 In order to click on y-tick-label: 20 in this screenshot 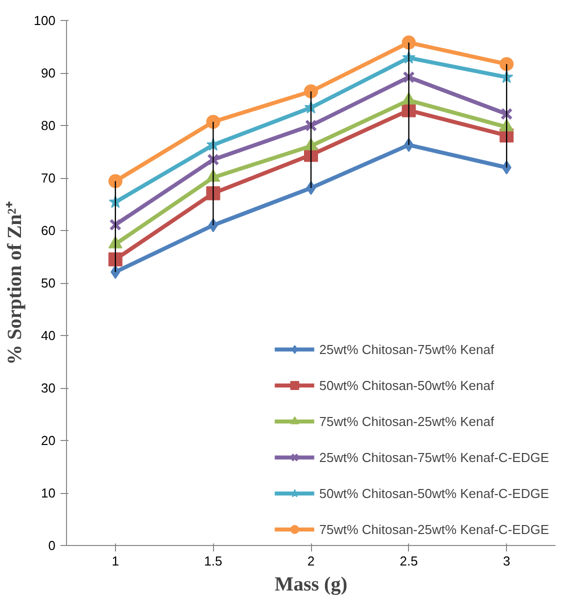, I will do `click(48, 440)`.